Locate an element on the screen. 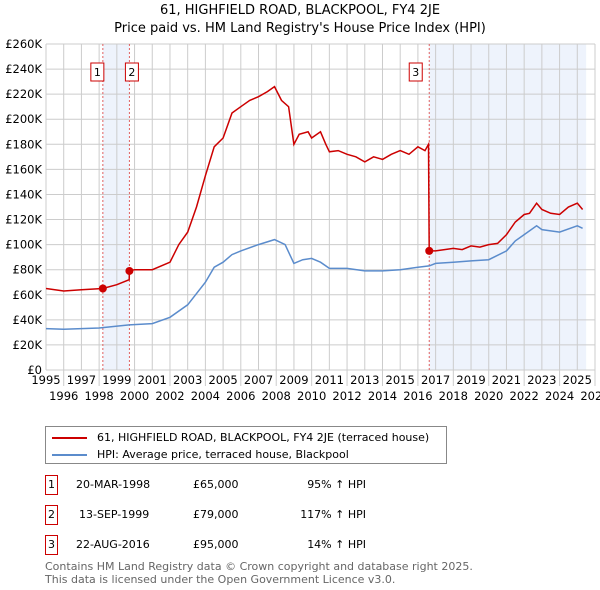  sale-label: 2 is located at coordinates (131, 72).